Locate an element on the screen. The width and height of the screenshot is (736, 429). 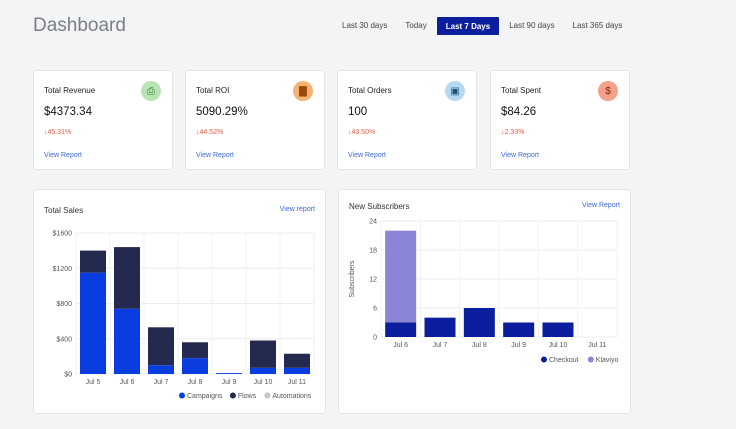
kpi-title: Total Orders is located at coordinates (370, 90).